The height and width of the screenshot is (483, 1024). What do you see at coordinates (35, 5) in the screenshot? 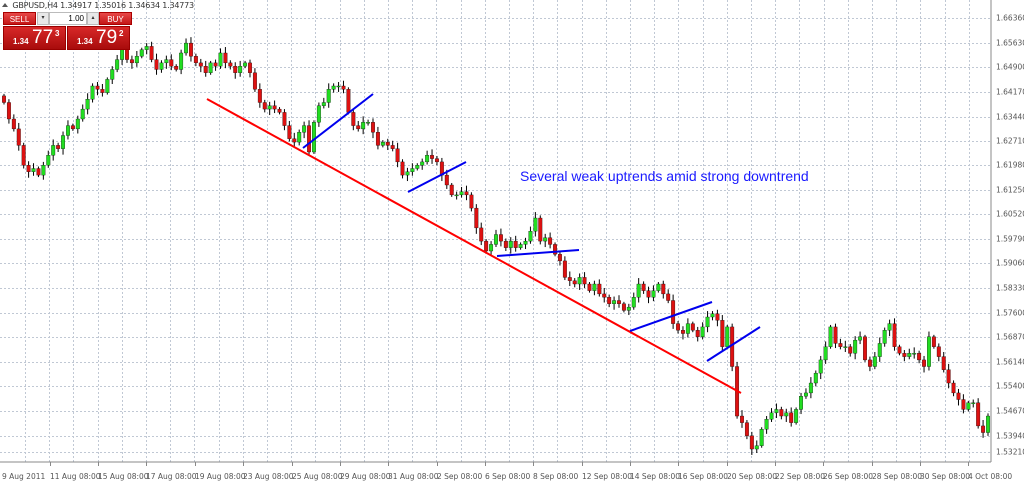
I see `ticker-symbol: GBPUSD,H4` at bounding box center [35, 5].